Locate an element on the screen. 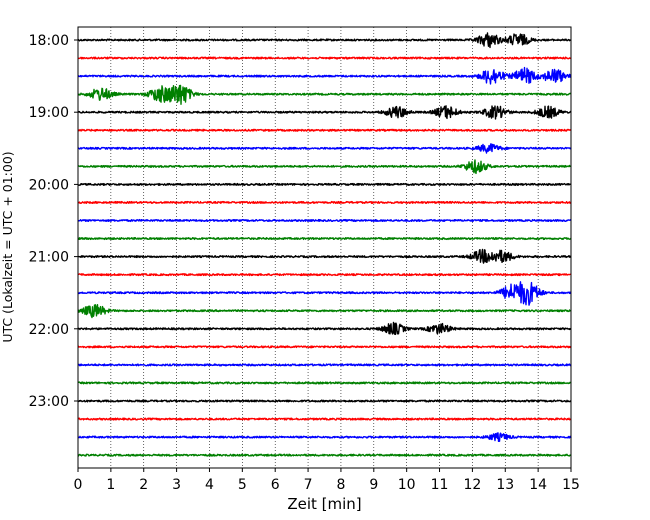 The image size is (650, 520). y-tick-label: 18:00 is located at coordinates (49, 41).